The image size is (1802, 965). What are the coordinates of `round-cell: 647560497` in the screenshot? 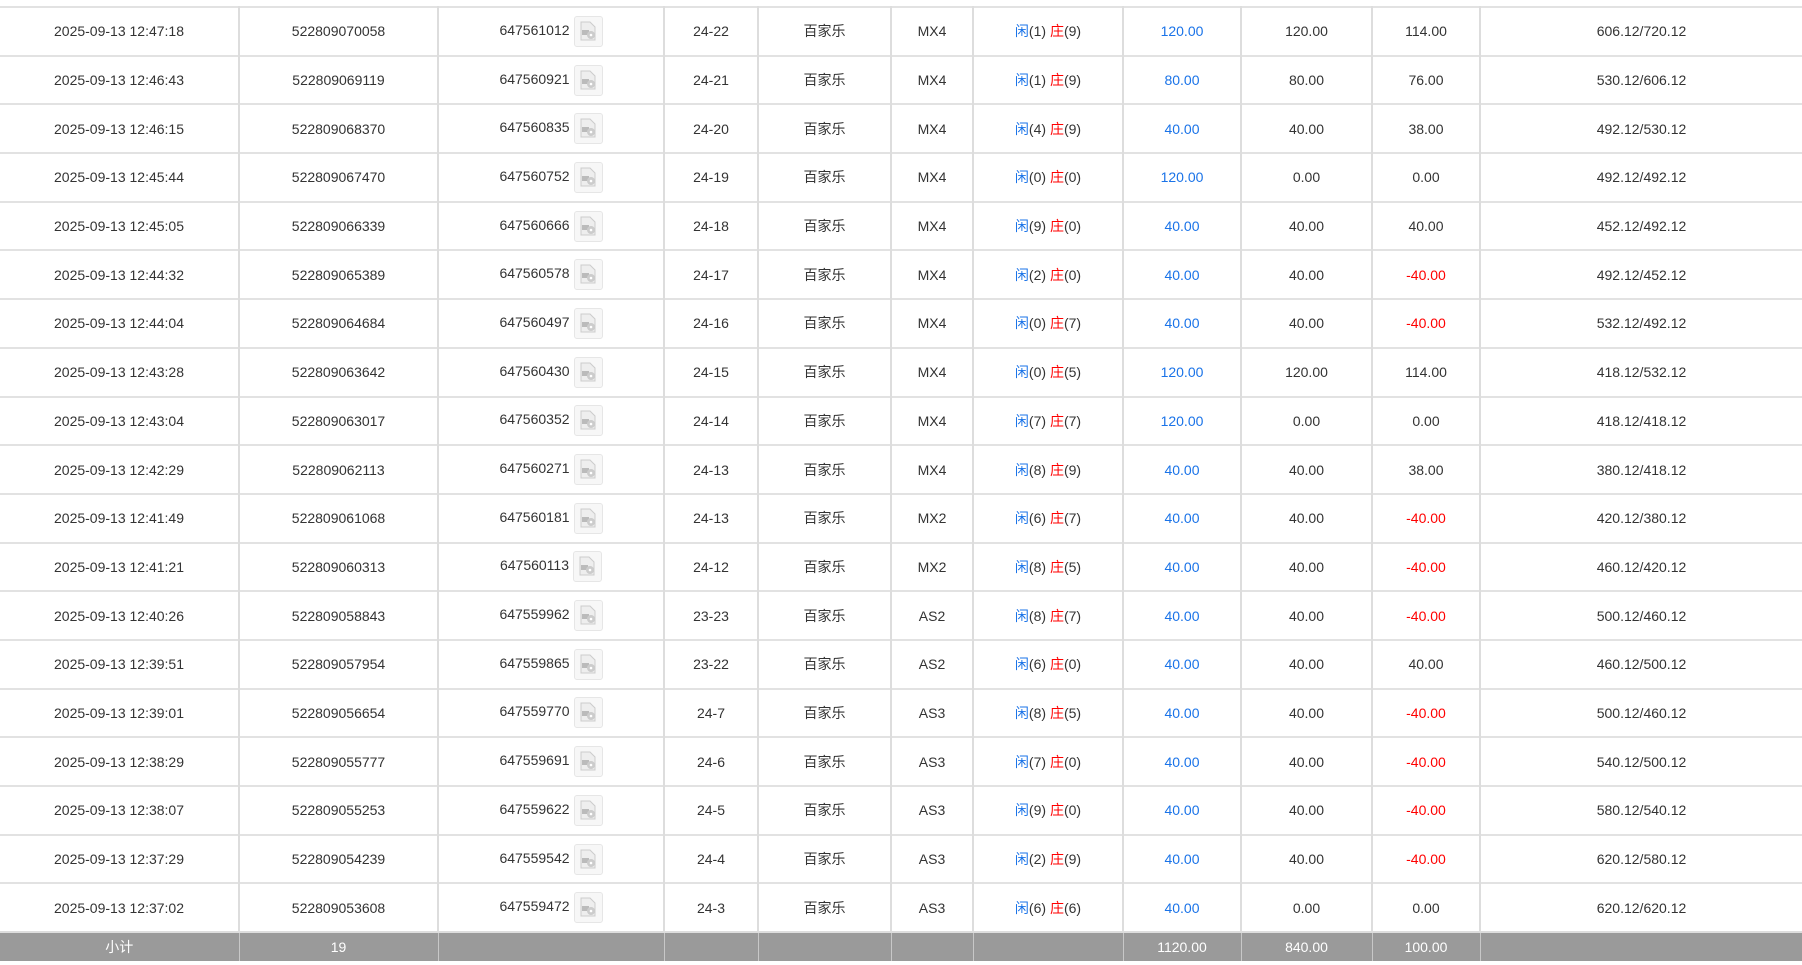 It's located at (551, 323).